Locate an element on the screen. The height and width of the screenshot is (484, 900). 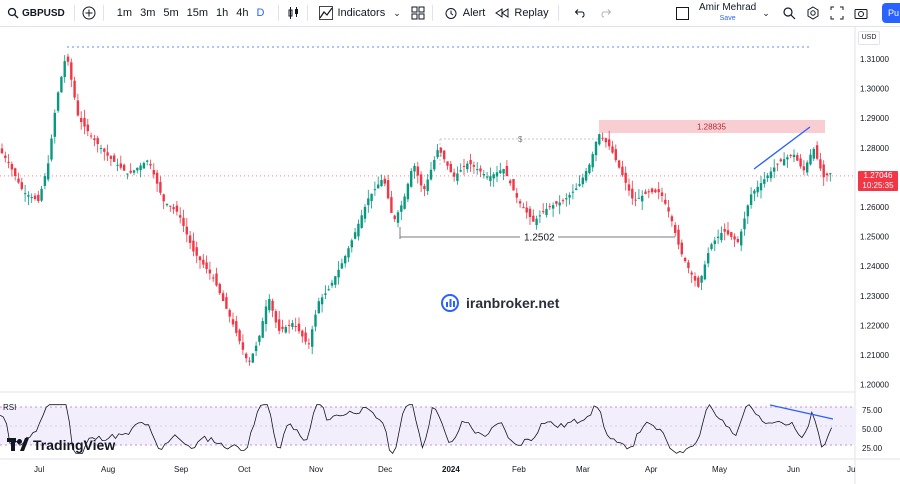
y-tick-label: 1.24000 is located at coordinates (874, 266).